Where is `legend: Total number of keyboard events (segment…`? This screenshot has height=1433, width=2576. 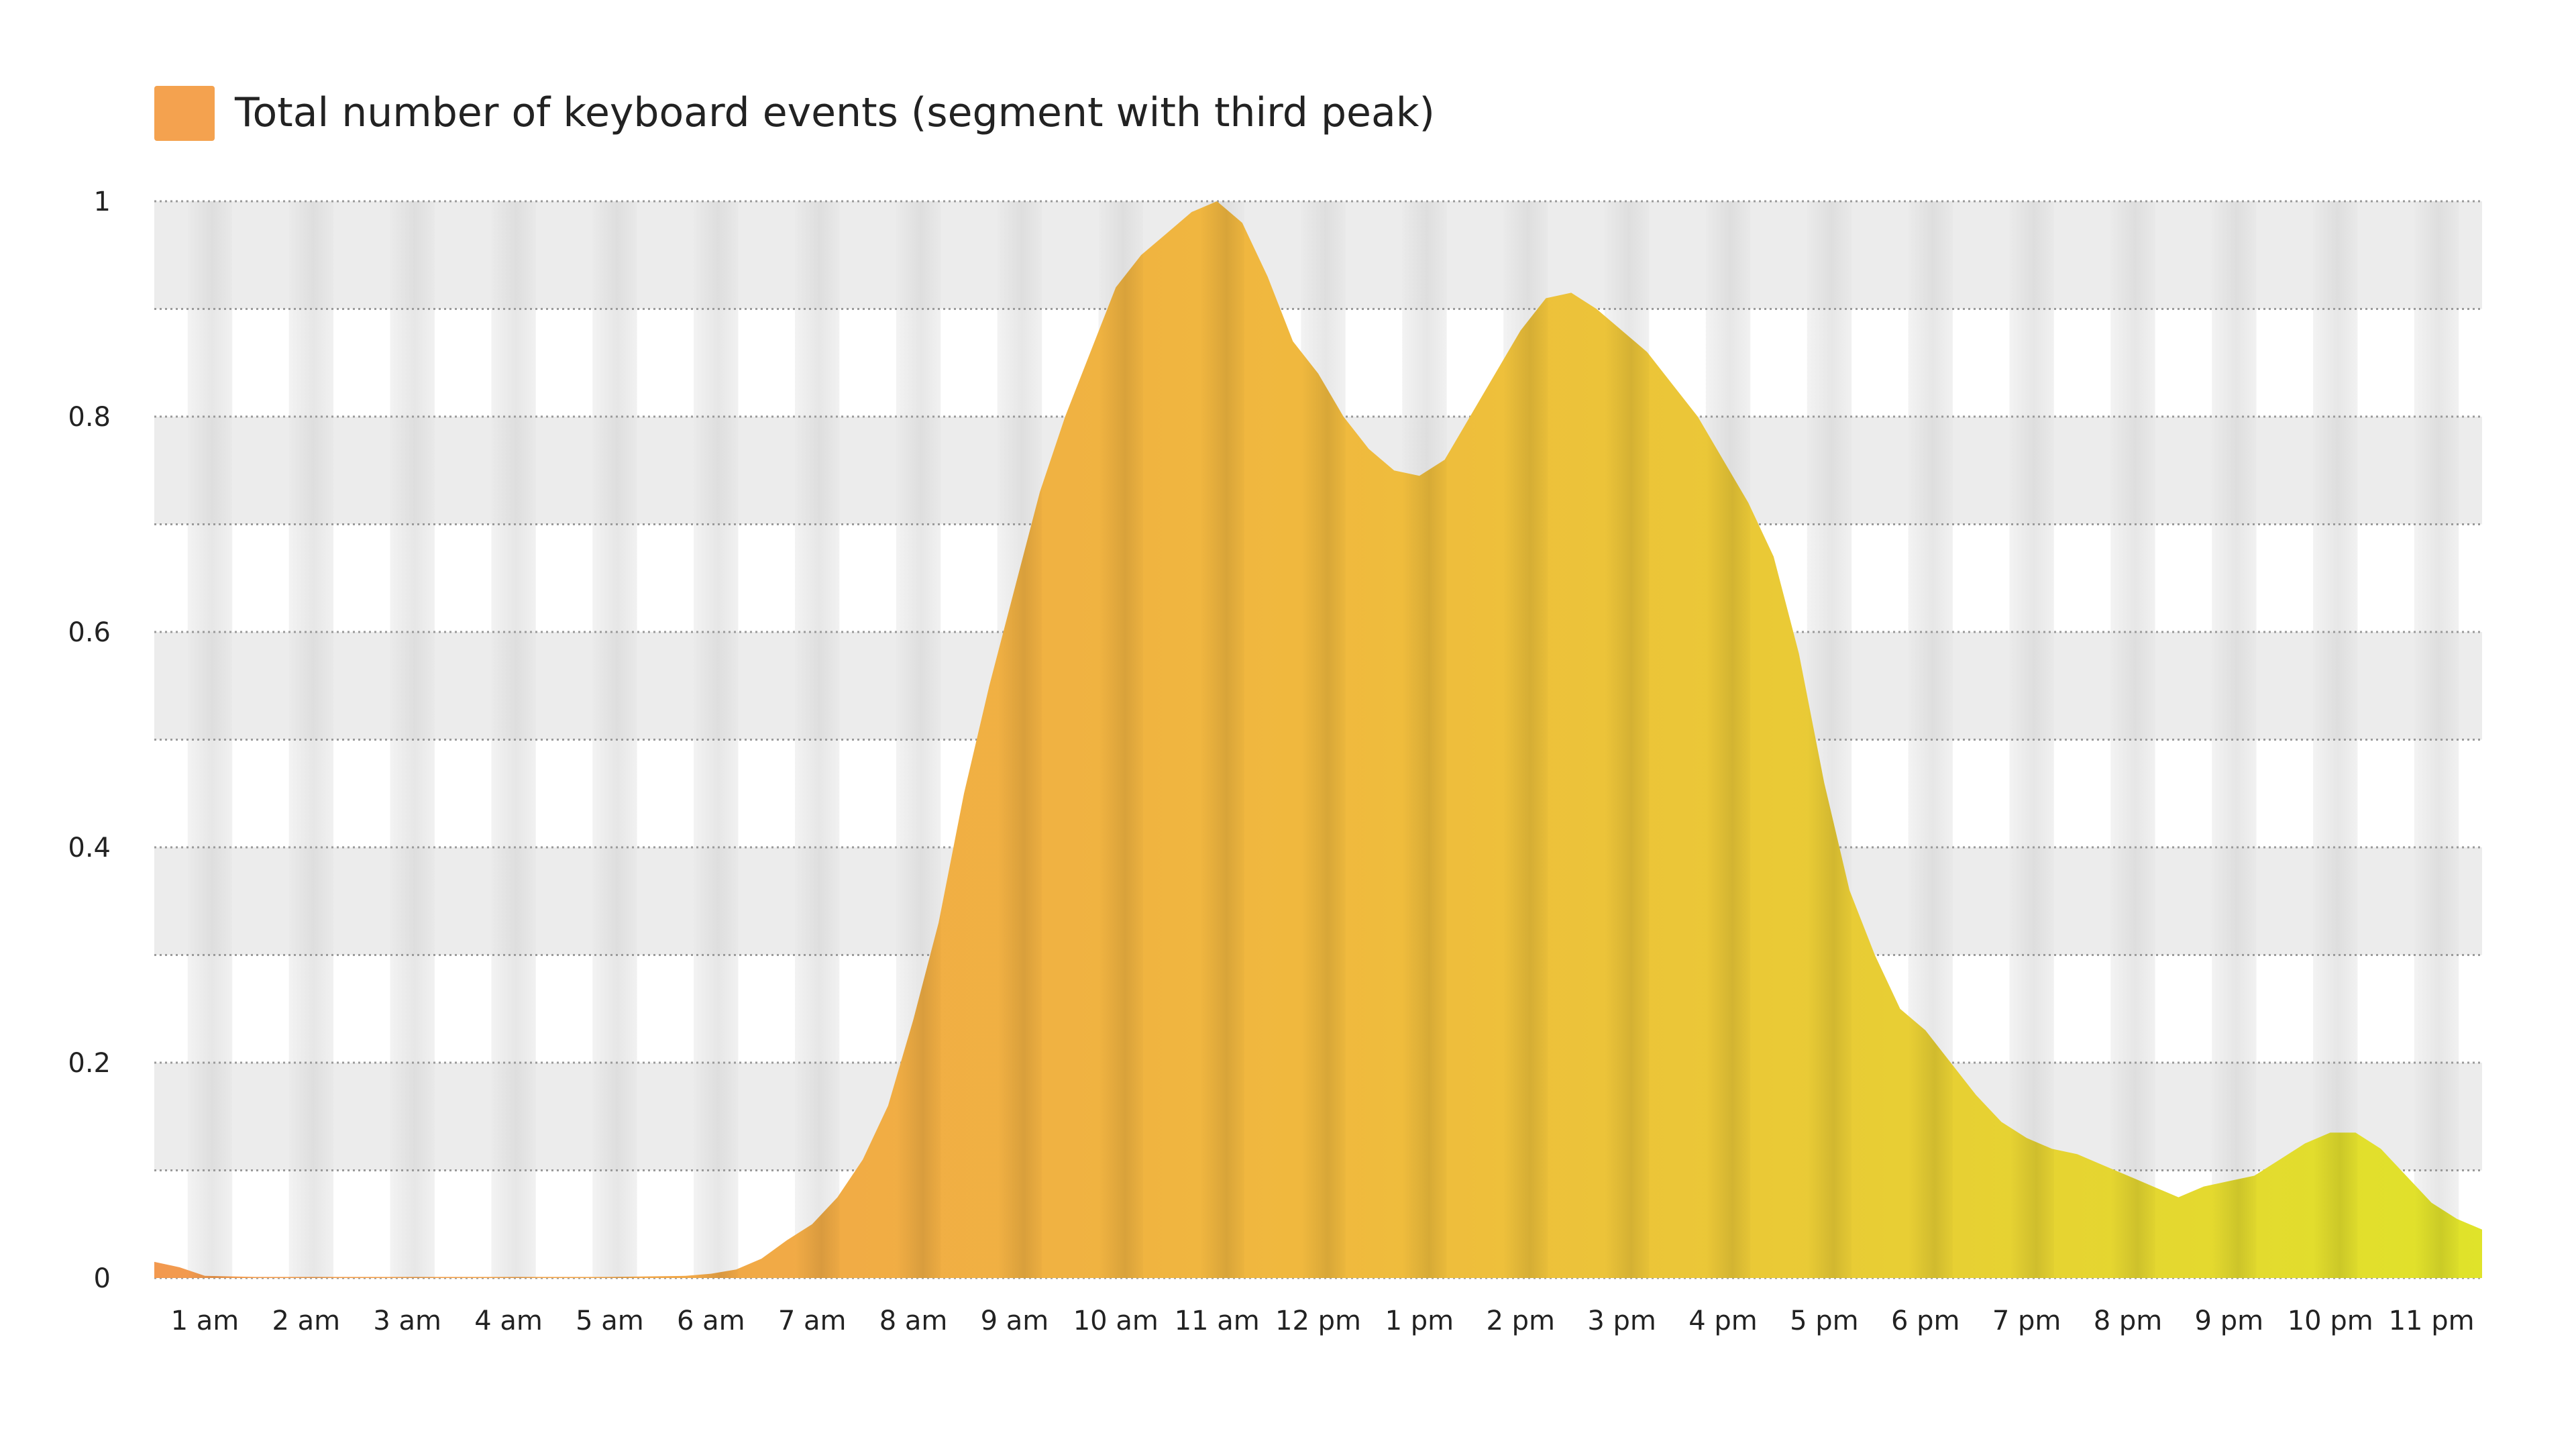 legend: Total number of keyboard events (segment… is located at coordinates (794, 113).